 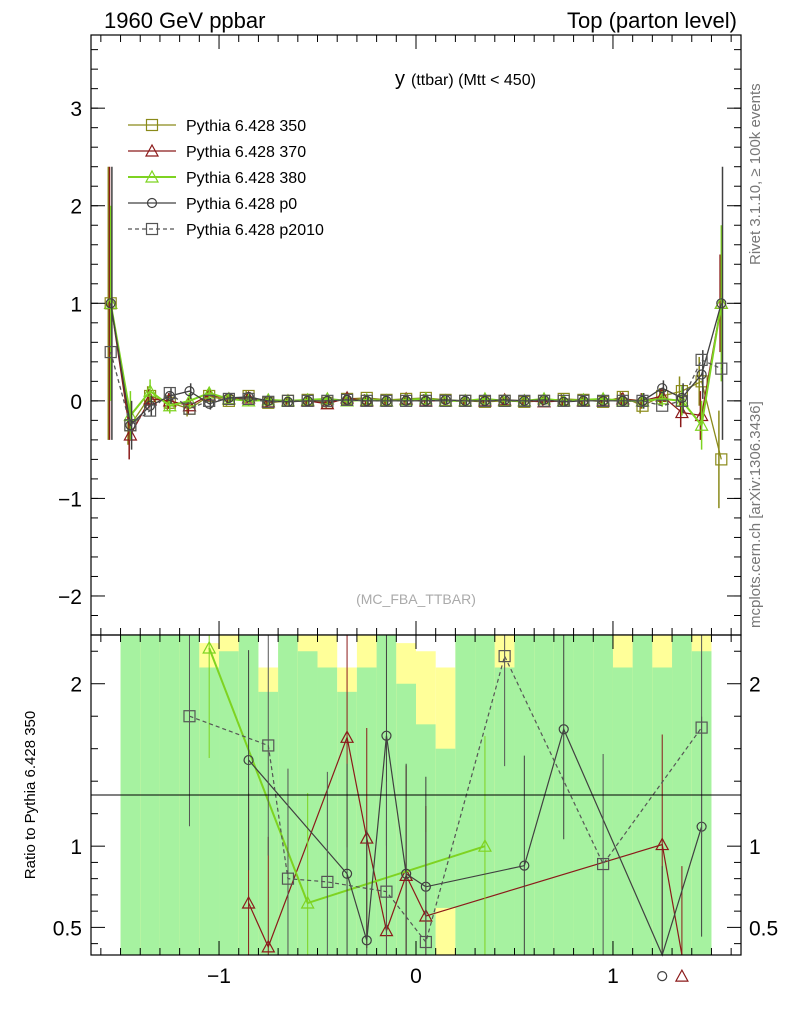 What do you see at coordinates (76, 685) in the screenshot?
I see `ratio-ytick-label-left: 2` at bounding box center [76, 685].